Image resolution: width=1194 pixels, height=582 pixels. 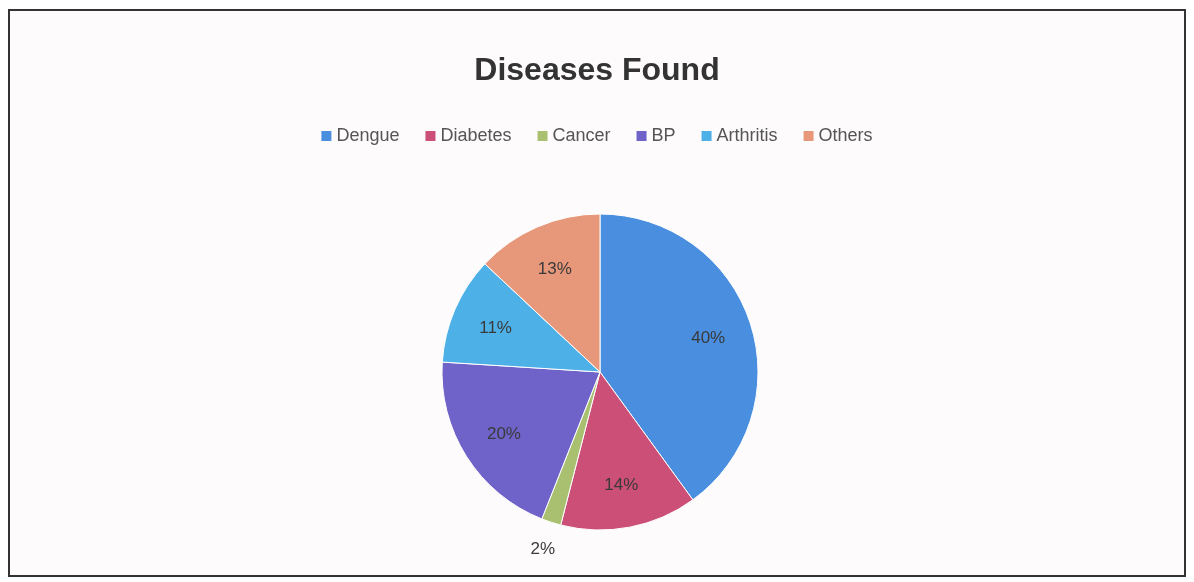 I want to click on data-label: 20%, so click(x=503, y=433).